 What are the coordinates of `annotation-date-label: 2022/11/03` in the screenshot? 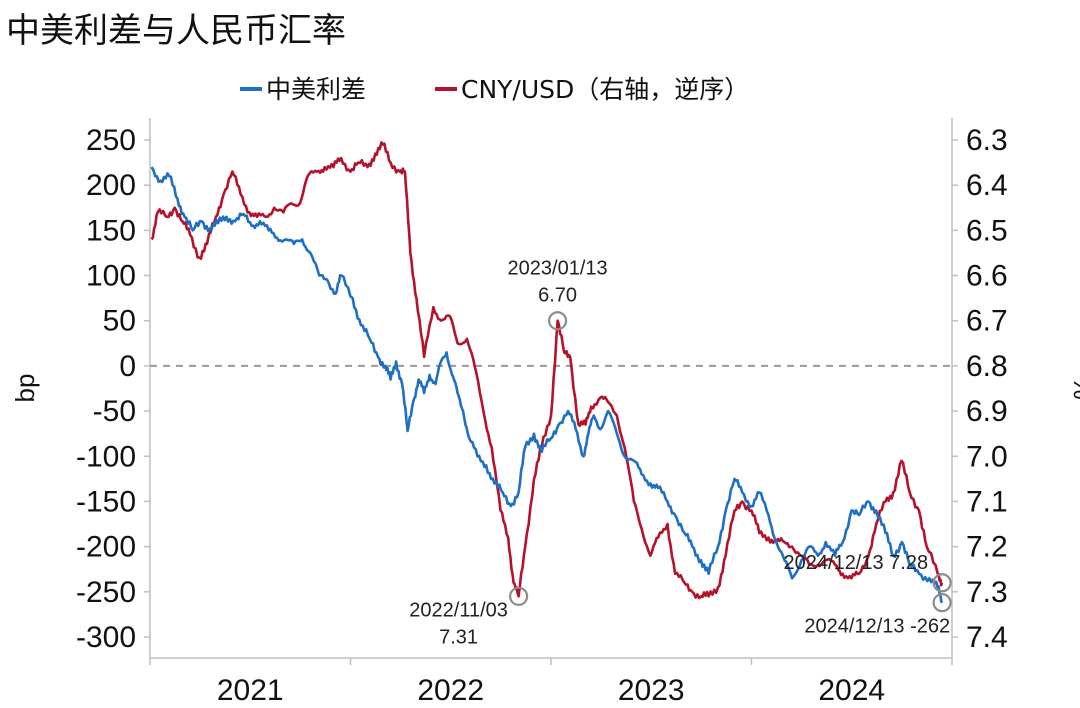 It's located at (458, 610).